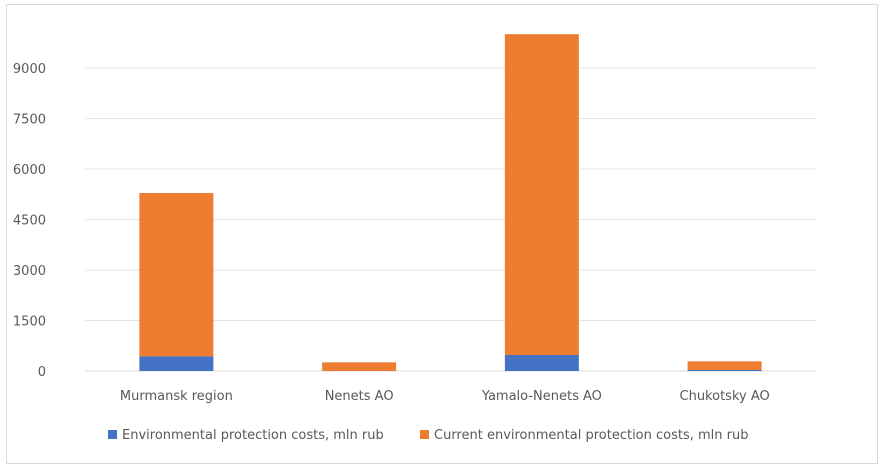 This screenshot has width=889, height=472. What do you see at coordinates (176, 396) in the screenshot?
I see `x-tick-label: Murmansk region` at bounding box center [176, 396].